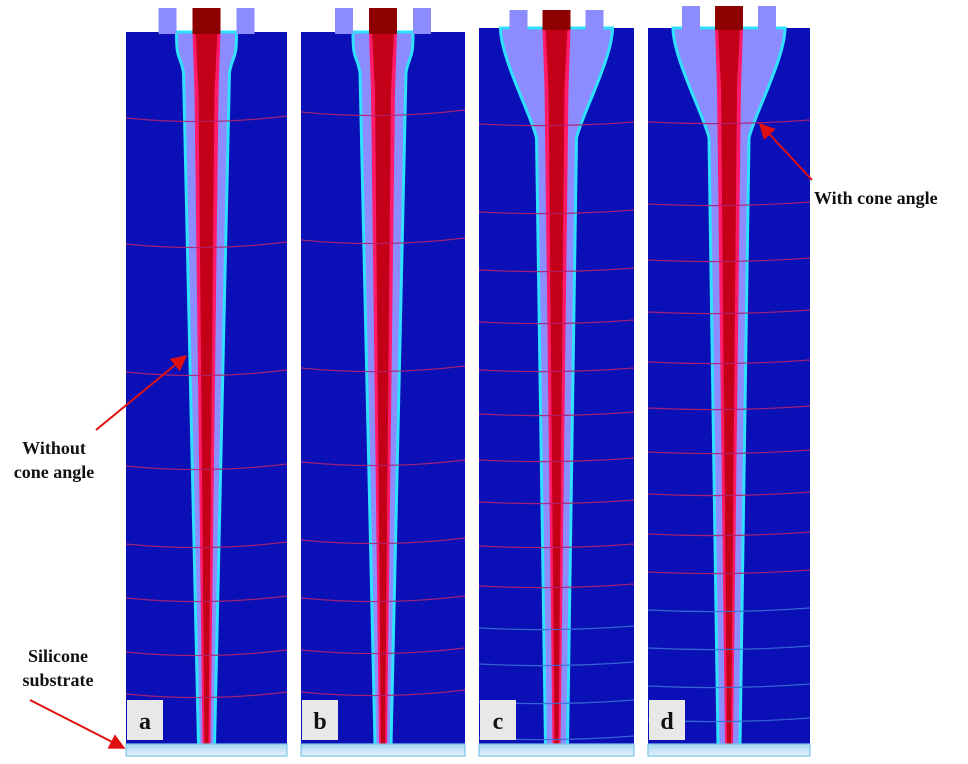  I want to click on arrow-without-cone-angle, so click(141, 392).